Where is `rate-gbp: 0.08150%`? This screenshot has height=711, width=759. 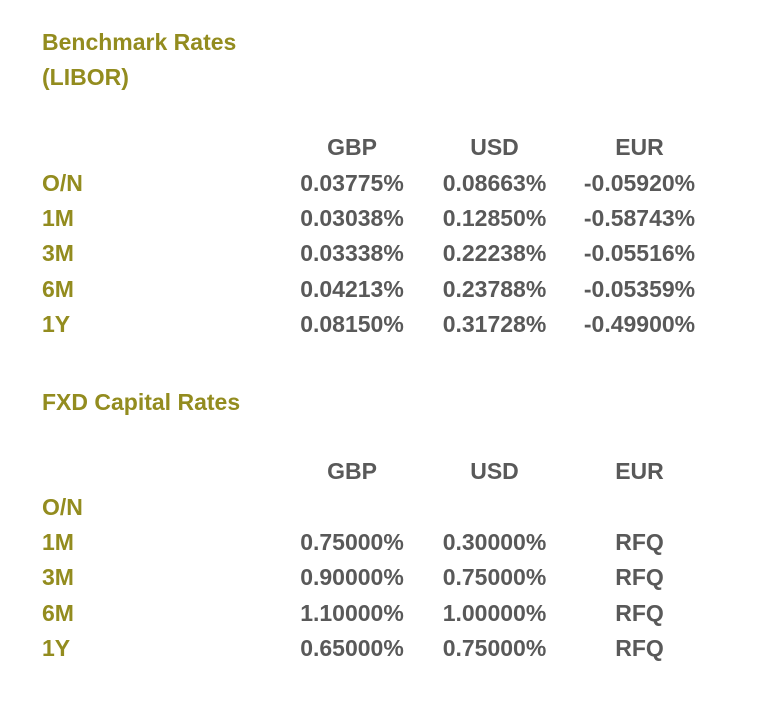 rate-gbp: 0.08150% is located at coordinates (352, 324).